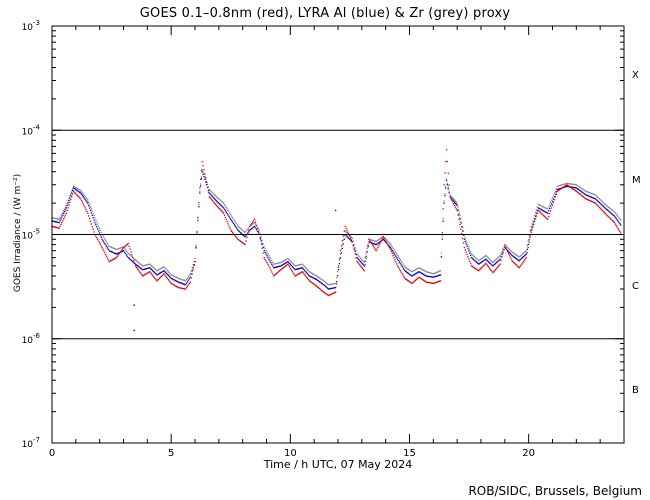  Describe the element at coordinates (31, 235) in the screenshot. I see `y-tick-label: 10-5` at that location.